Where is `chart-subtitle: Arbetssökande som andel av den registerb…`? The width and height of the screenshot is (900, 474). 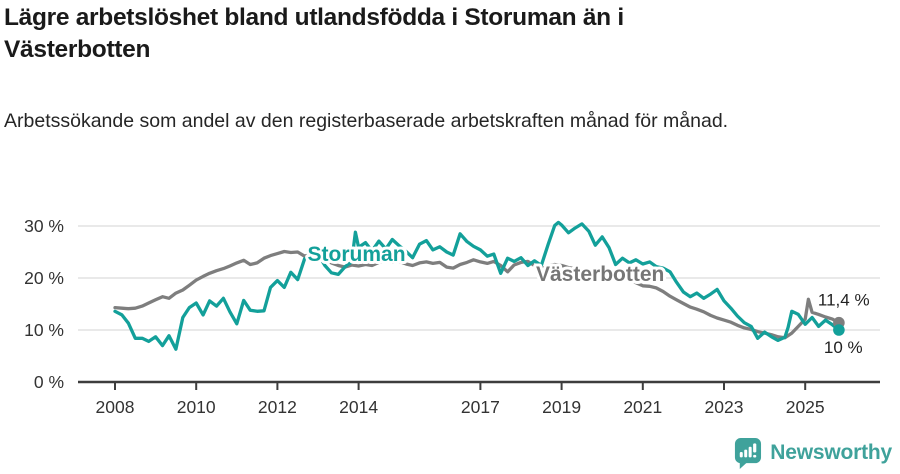
chart-subtitle: Arbetssökande som andel av den registerb… is located at coordinates (366, 121).